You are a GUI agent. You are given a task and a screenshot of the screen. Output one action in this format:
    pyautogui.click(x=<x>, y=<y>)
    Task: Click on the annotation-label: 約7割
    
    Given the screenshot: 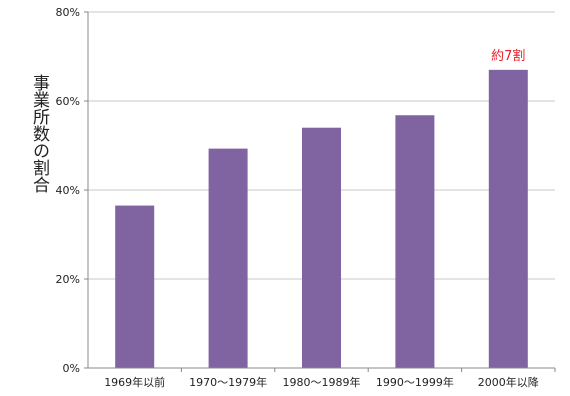 What is the action you would take?
    pyautogui.click(x=508, y=56)
    